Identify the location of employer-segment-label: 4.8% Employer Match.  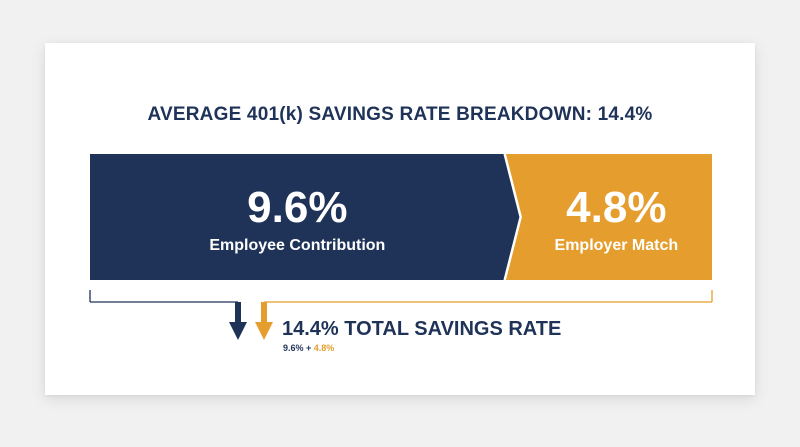
(616, 220).